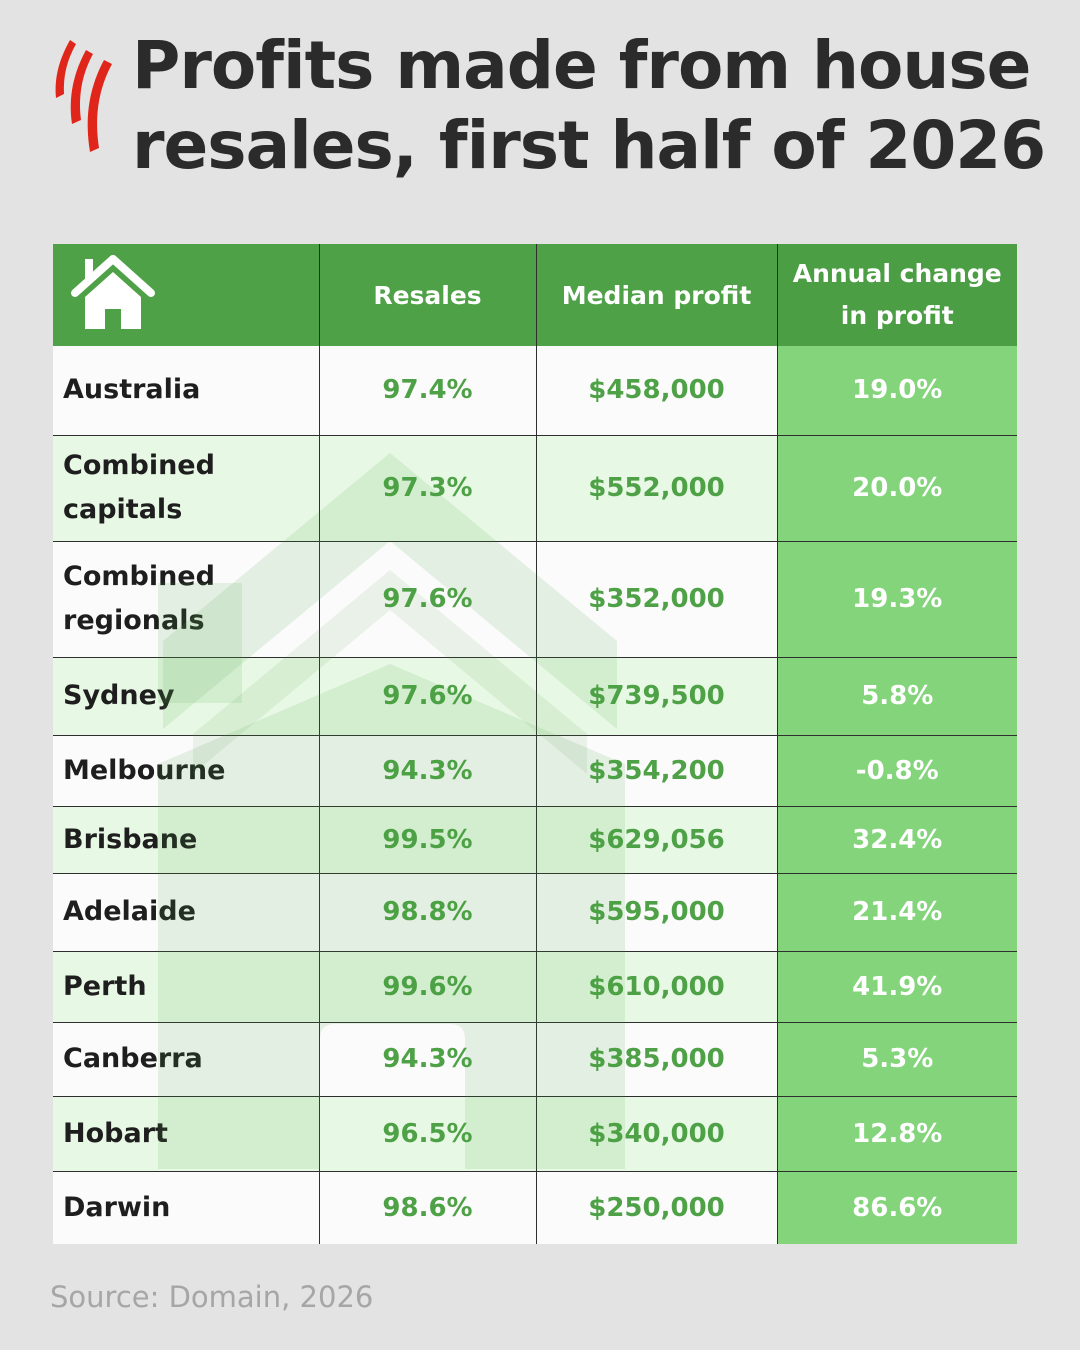 The height and width of the screenshot is (1350, 1080). Describe the element at coordinates (428, 487) in the screenshot. I see `resales-cell: 97.3%` at that location.